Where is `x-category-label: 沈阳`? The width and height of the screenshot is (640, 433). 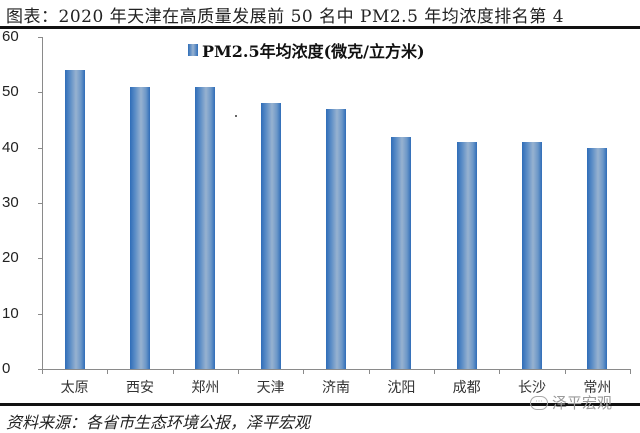 x-category-label: 沈阳 is located at coordinates (401, 388).